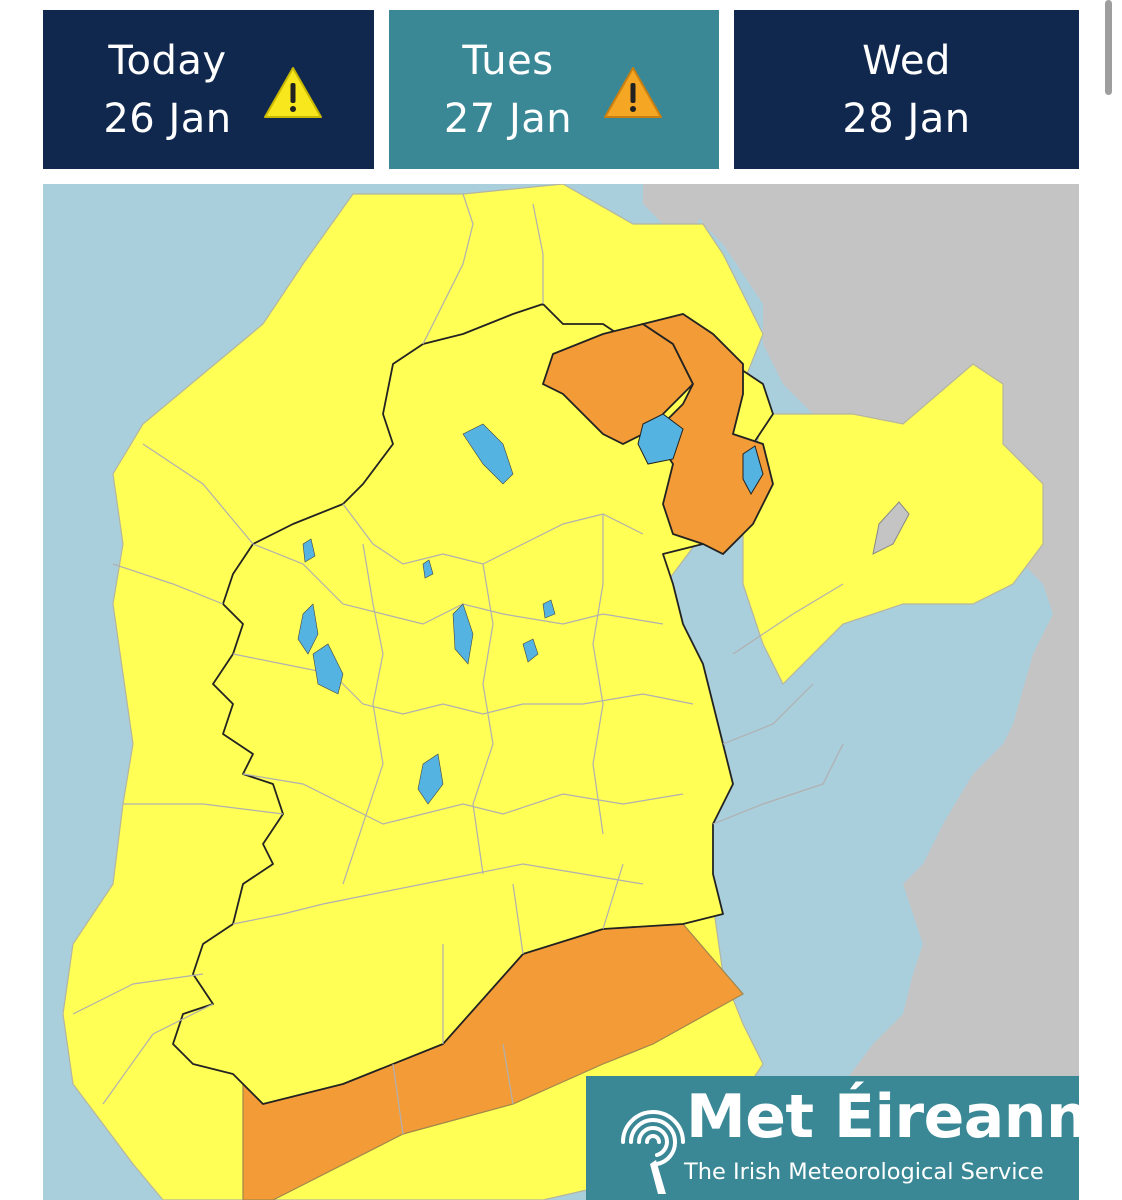  What do you see at coordinates (864, 1172) in the screenshot?
I see `logo-subtitle: The Irish Meteorological Service` at bounding box center [864, 1172].